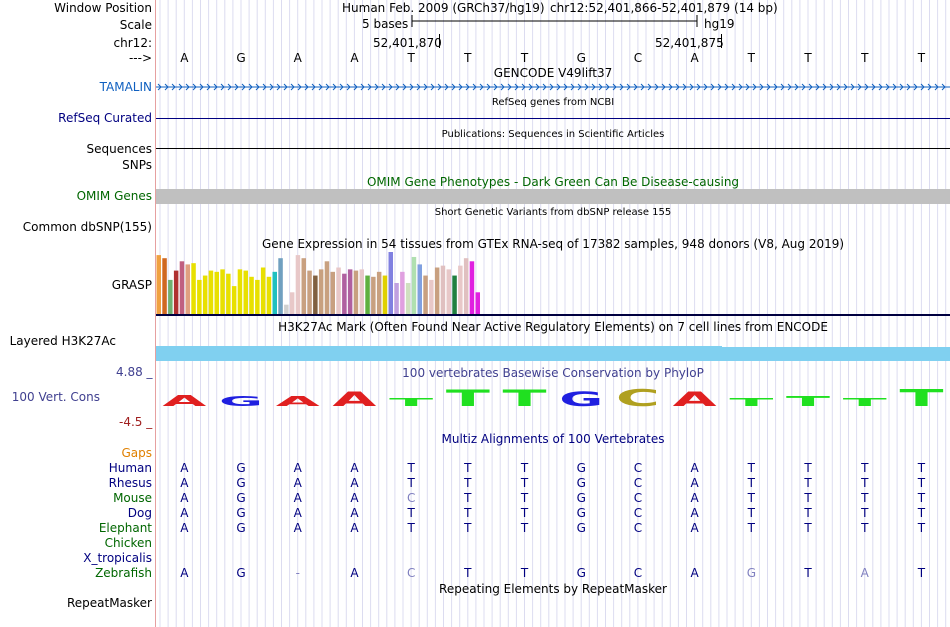 This screenshot has height=627, width=950. Describe the element at coordinates (132, 498) in the screenshot. I see `species-label-mouse: Mouse` at that location.